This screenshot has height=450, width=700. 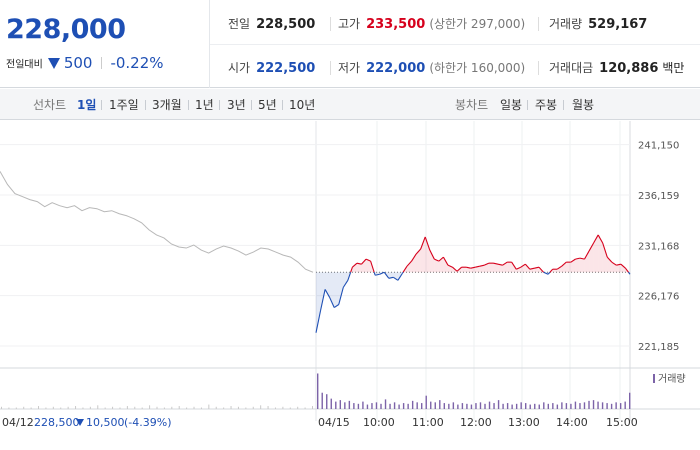 What do you see at coordinates (54, 63) in the screenshot?
I see `down-arrow-icon` at bounding box center [54, 63].